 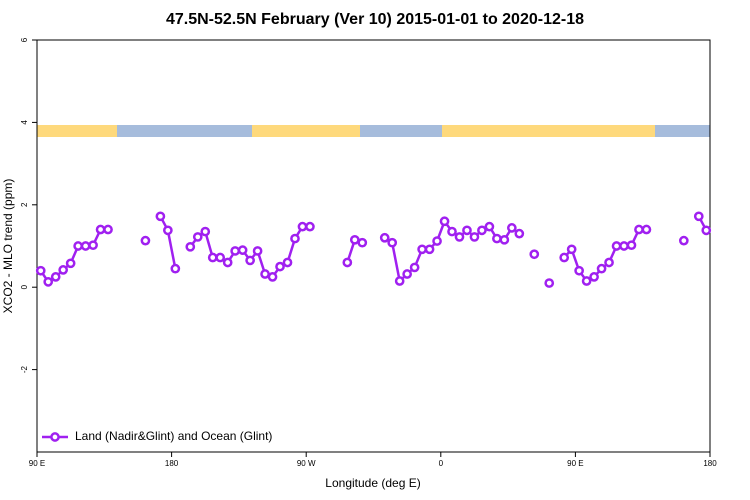 I want to click on y-tick-label: 4, so click(x=24, y=122).